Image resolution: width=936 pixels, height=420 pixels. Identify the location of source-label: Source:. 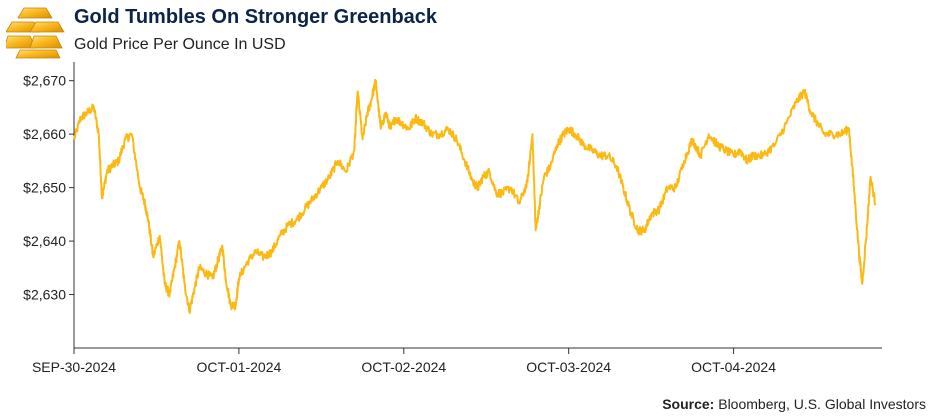
(688, 404).